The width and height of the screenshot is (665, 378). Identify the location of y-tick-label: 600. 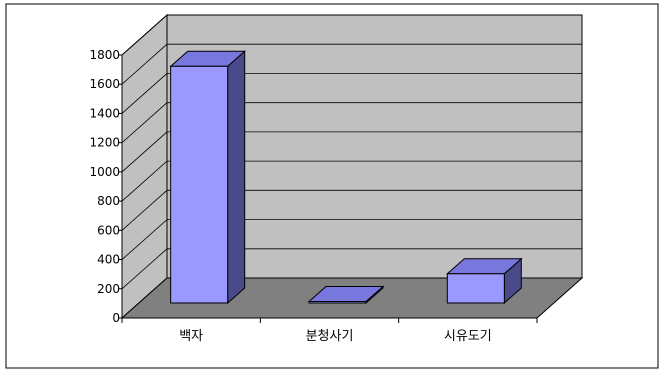
(108, 230).